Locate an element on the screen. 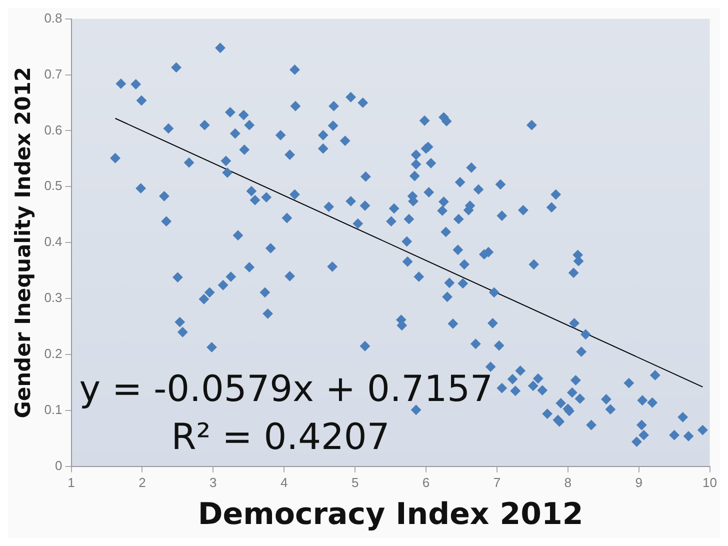 The height and width of the screenshot is (546, 728). x-tick-label: 2 is located at coordinates (142, 482).